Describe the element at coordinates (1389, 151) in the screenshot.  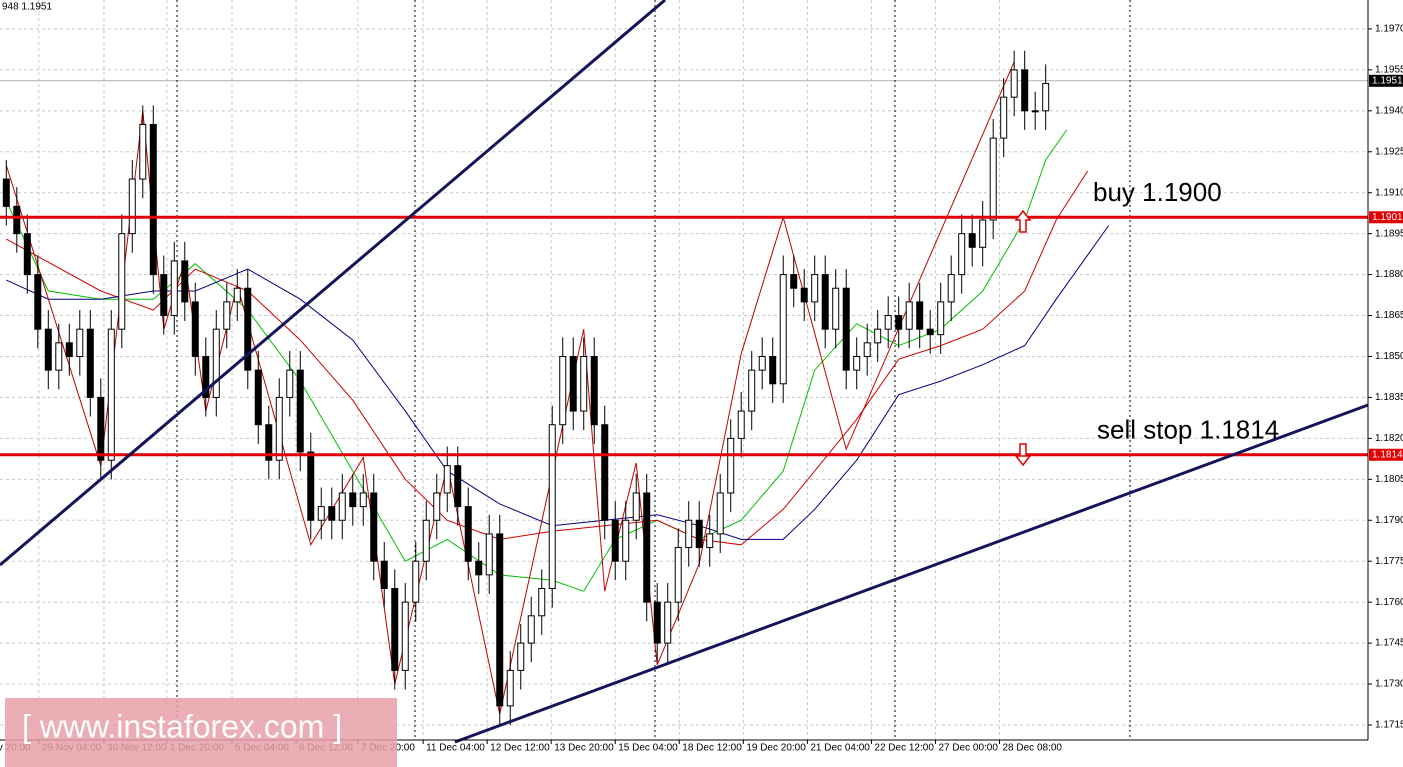
I see `y-tick-label: 1.1925` at that location.